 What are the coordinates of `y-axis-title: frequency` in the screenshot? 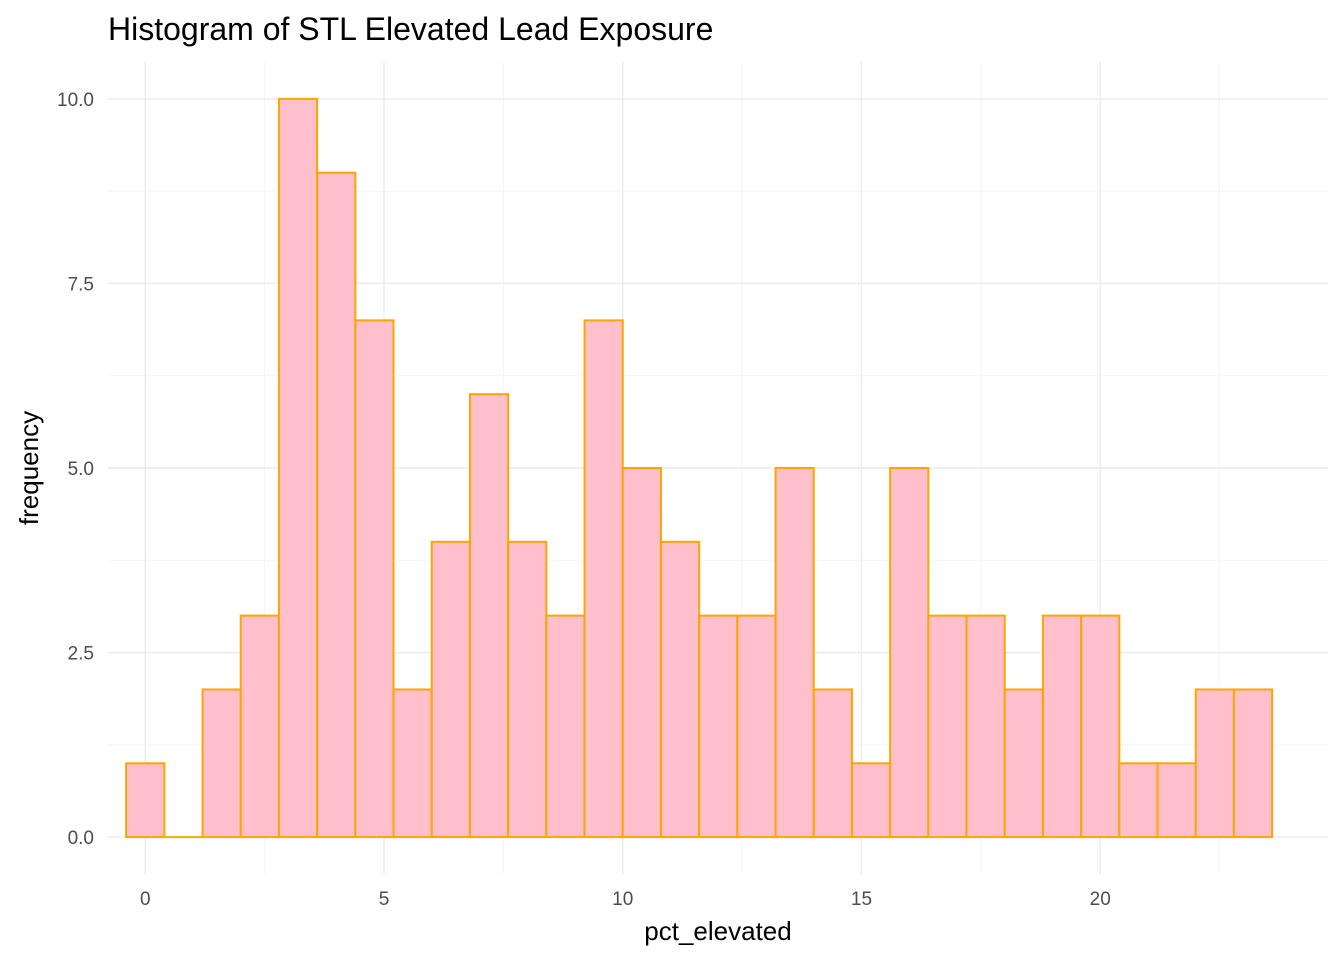 It's located at (29, 468).